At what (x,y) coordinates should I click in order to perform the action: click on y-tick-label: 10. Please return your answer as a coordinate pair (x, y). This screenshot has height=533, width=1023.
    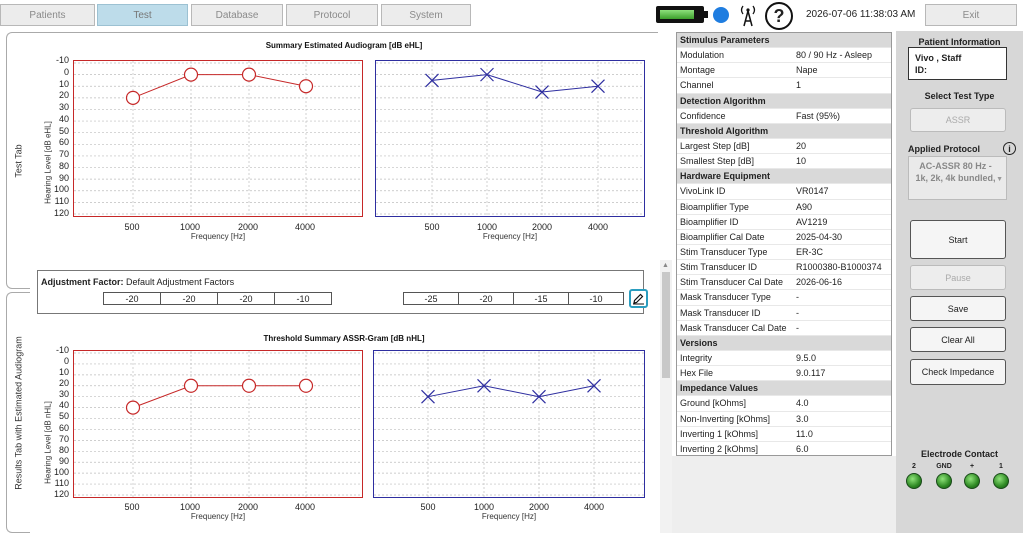
    Looking at the image, I should click on (63, 372).